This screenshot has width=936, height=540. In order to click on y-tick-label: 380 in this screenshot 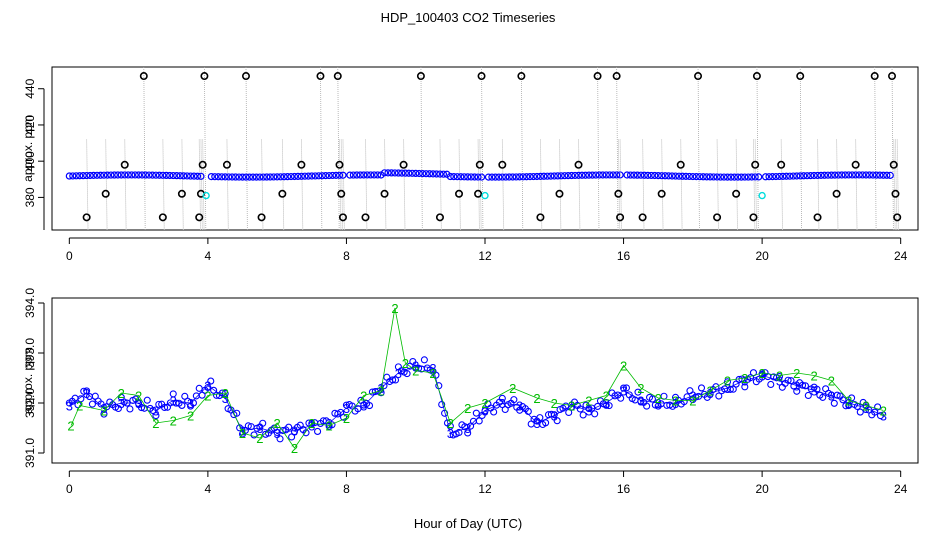, I will do `click(30, 197)`.